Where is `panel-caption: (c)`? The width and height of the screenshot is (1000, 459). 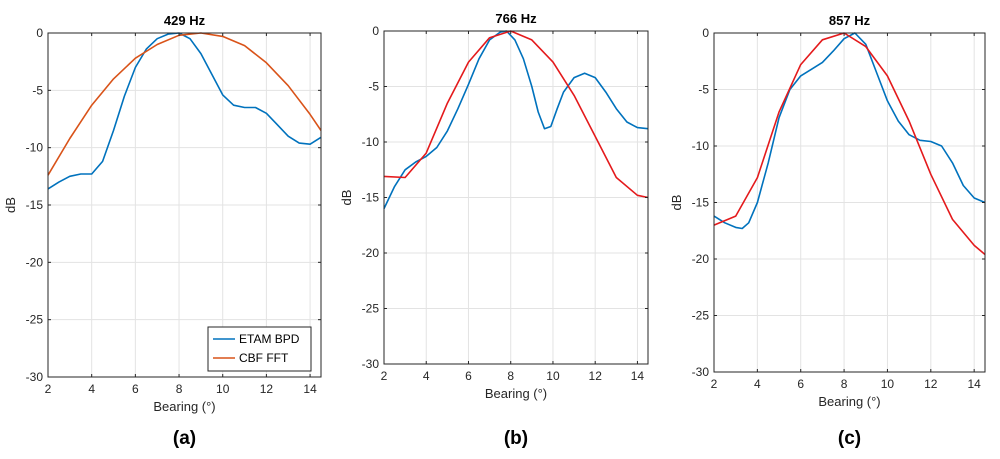
panel-caption: (c) is located at coordinates (849, 438).